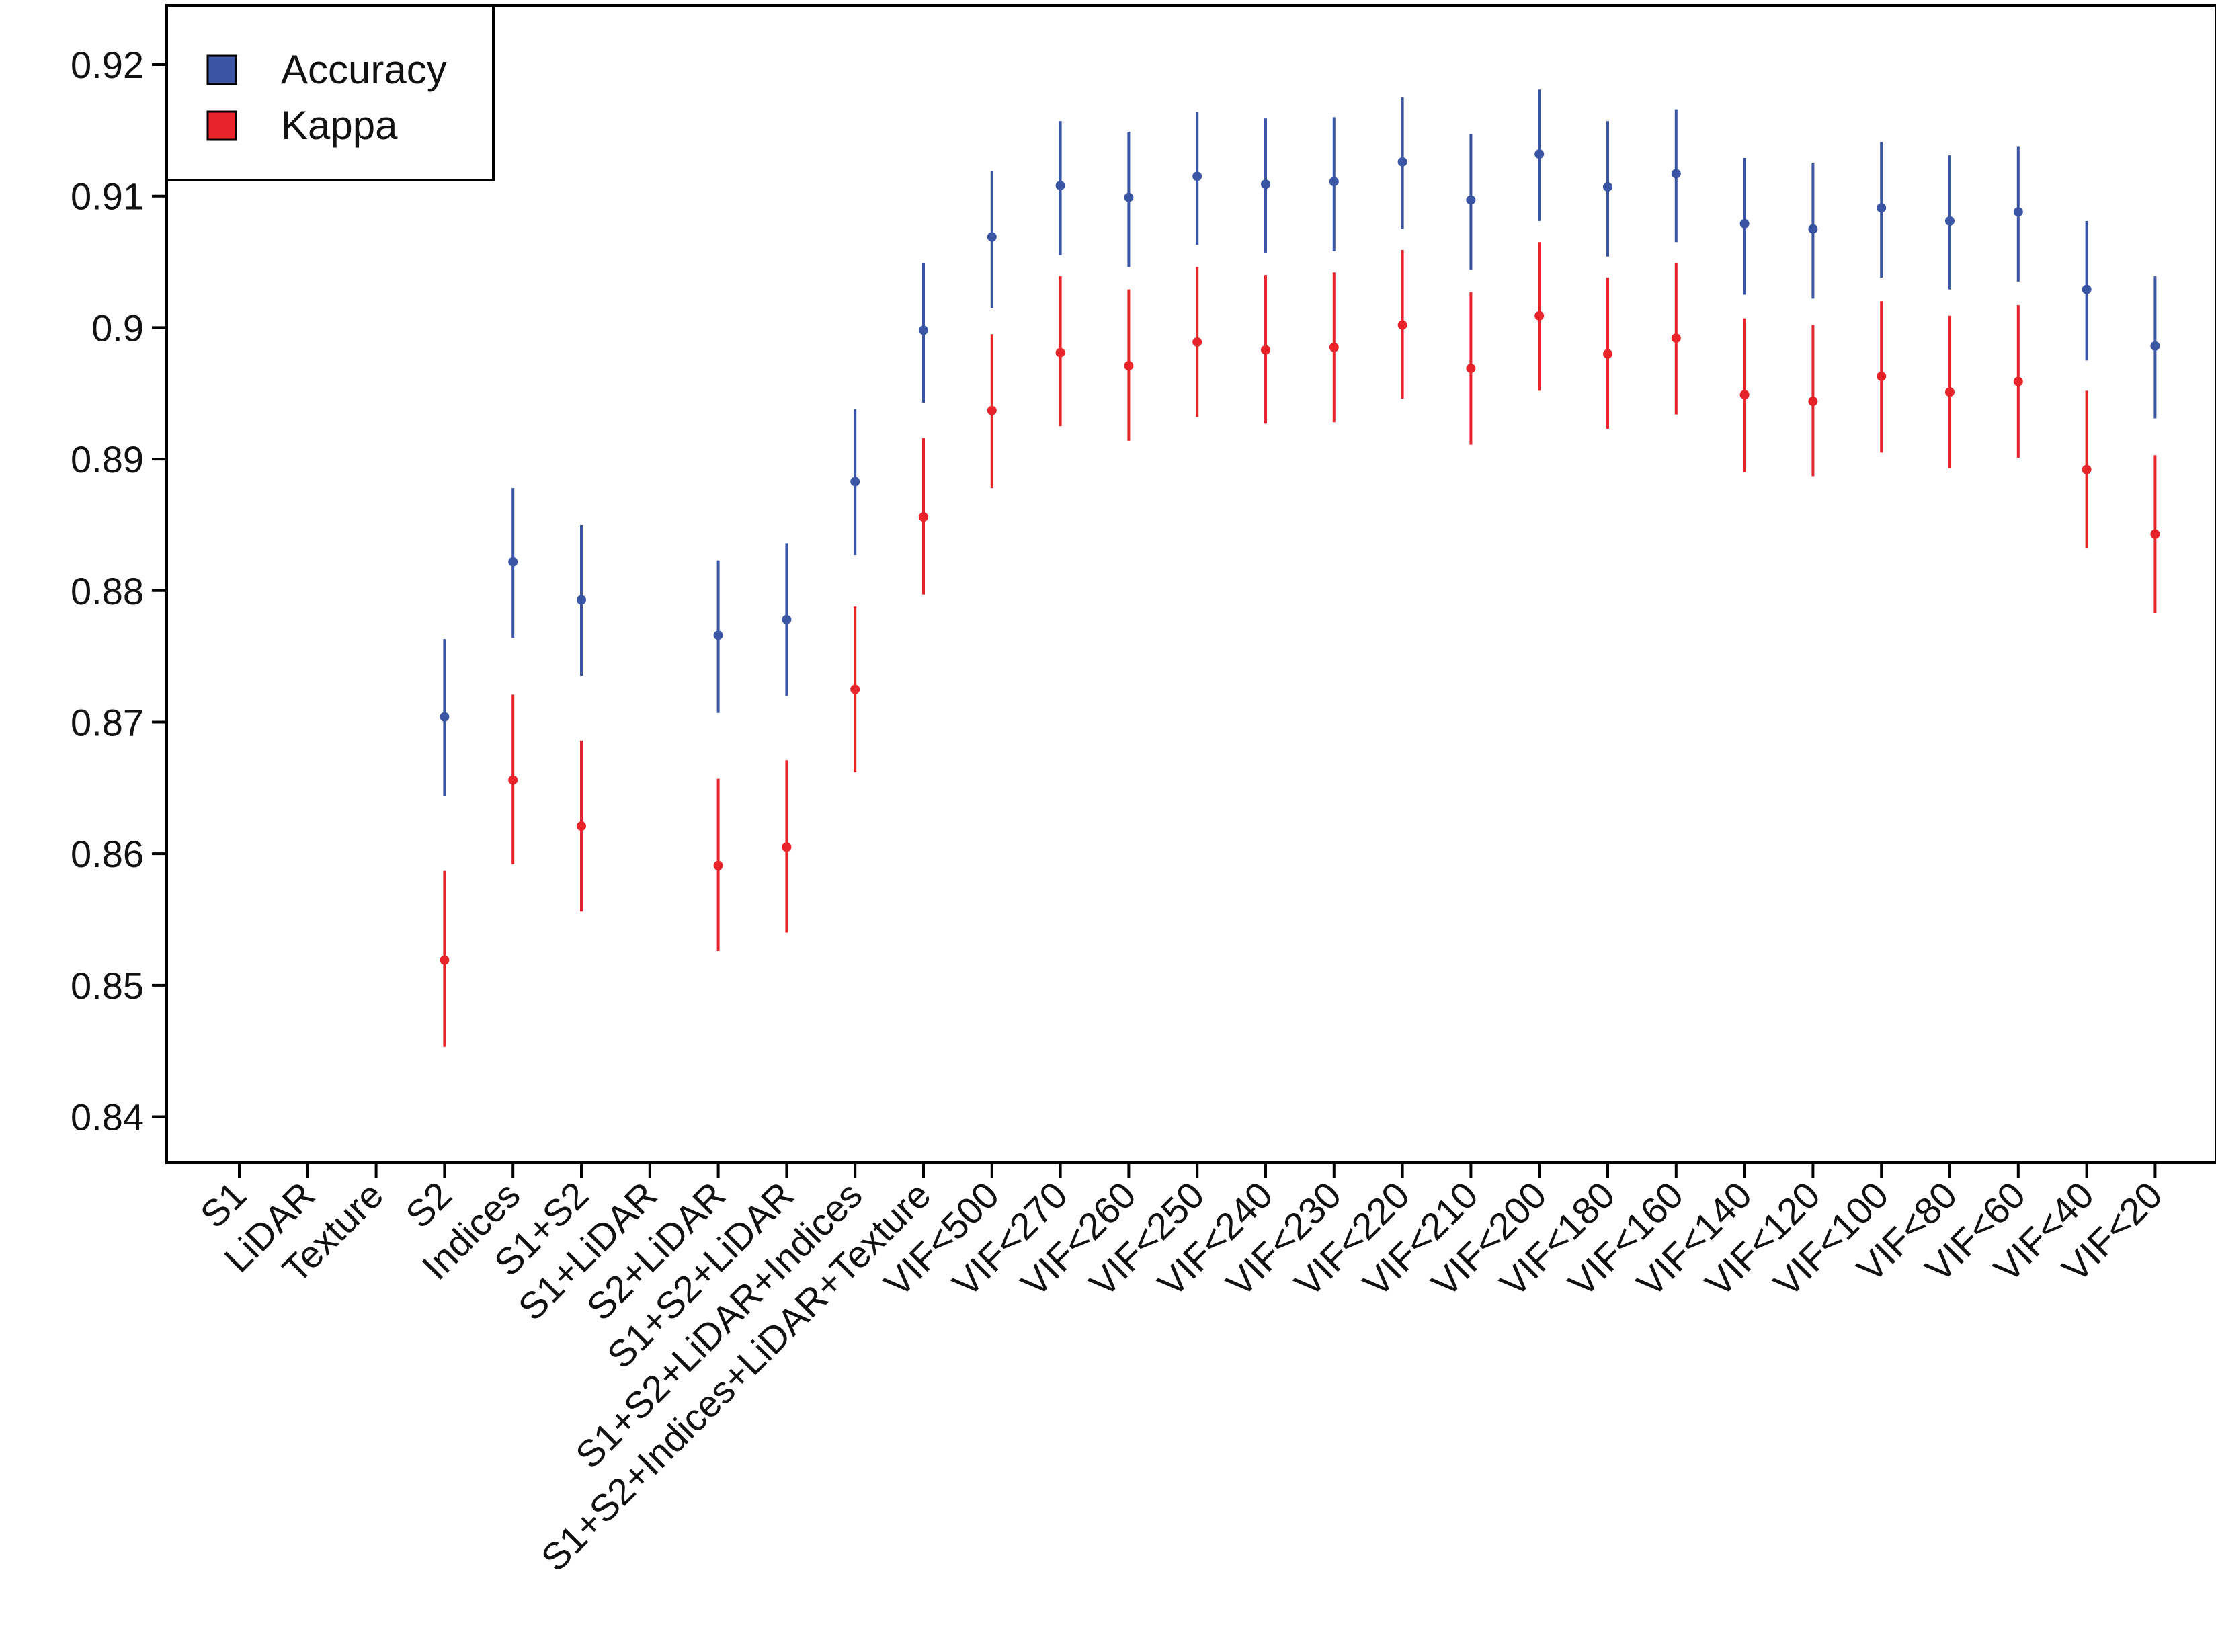  What do you see at coordinates (107, 65) in the screenshot?
I see `y-tick-label: 0.92` at bounding box center [107, 65].